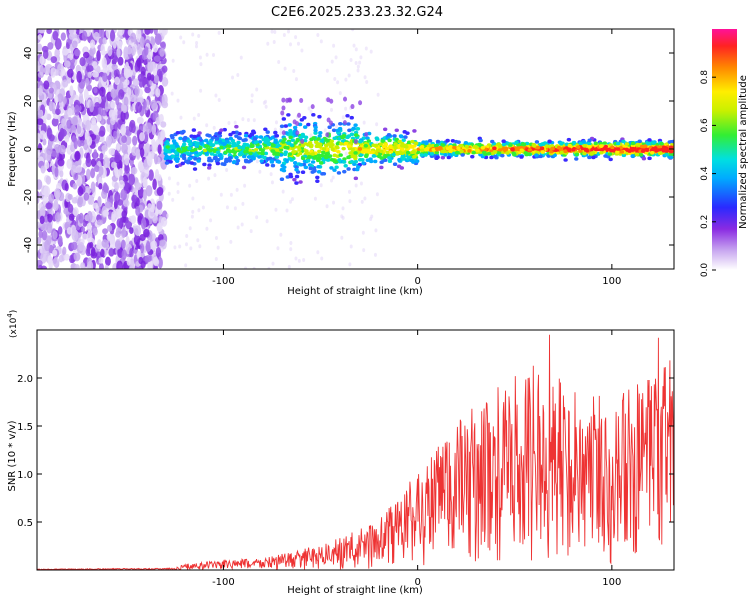 The image size is (750, 600). What do you see at coordinates (223, 582) in the screenshot?
I see `snr-x-tick-label: -100` at bounding box center [223, 582].